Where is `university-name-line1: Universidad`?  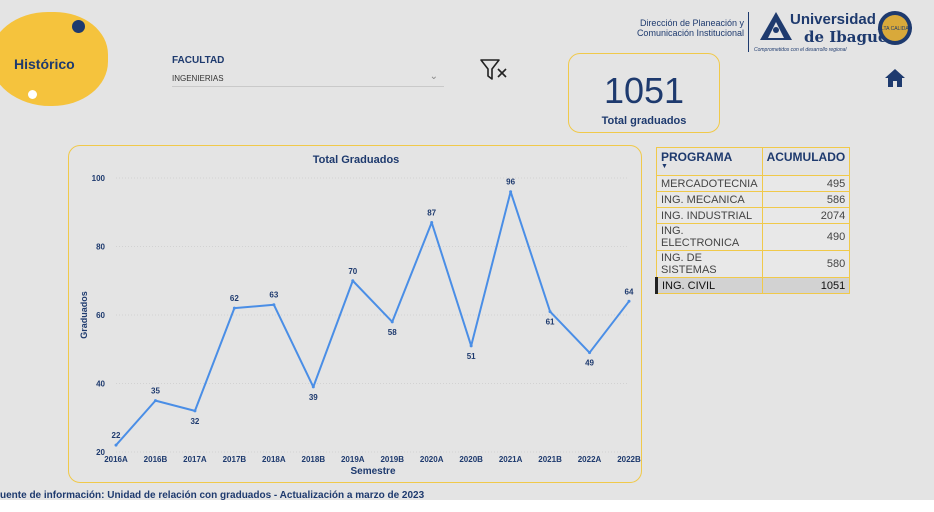 university-name-line1: Universidad is located at coordinates (833, 19).